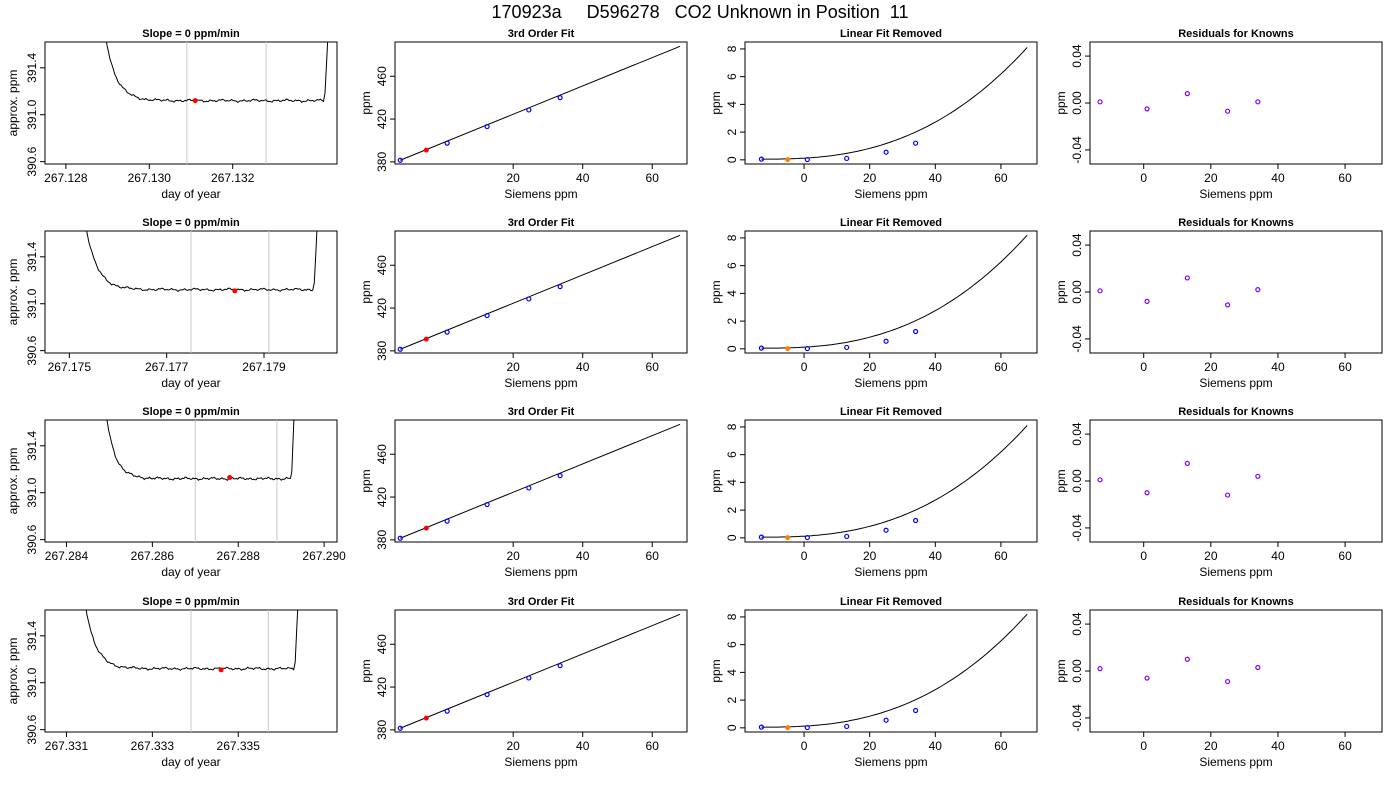 This screenshot has height=800, width=1400. Describe the element at coordinates (732, 159) in the screenshot. I see `y-tick-label: 0` at that location.